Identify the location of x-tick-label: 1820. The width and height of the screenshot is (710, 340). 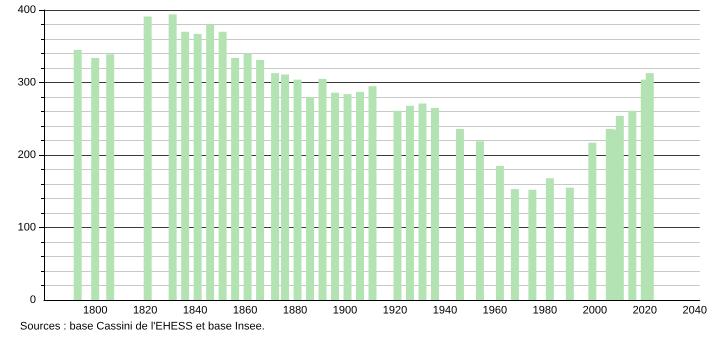
(145, 310).